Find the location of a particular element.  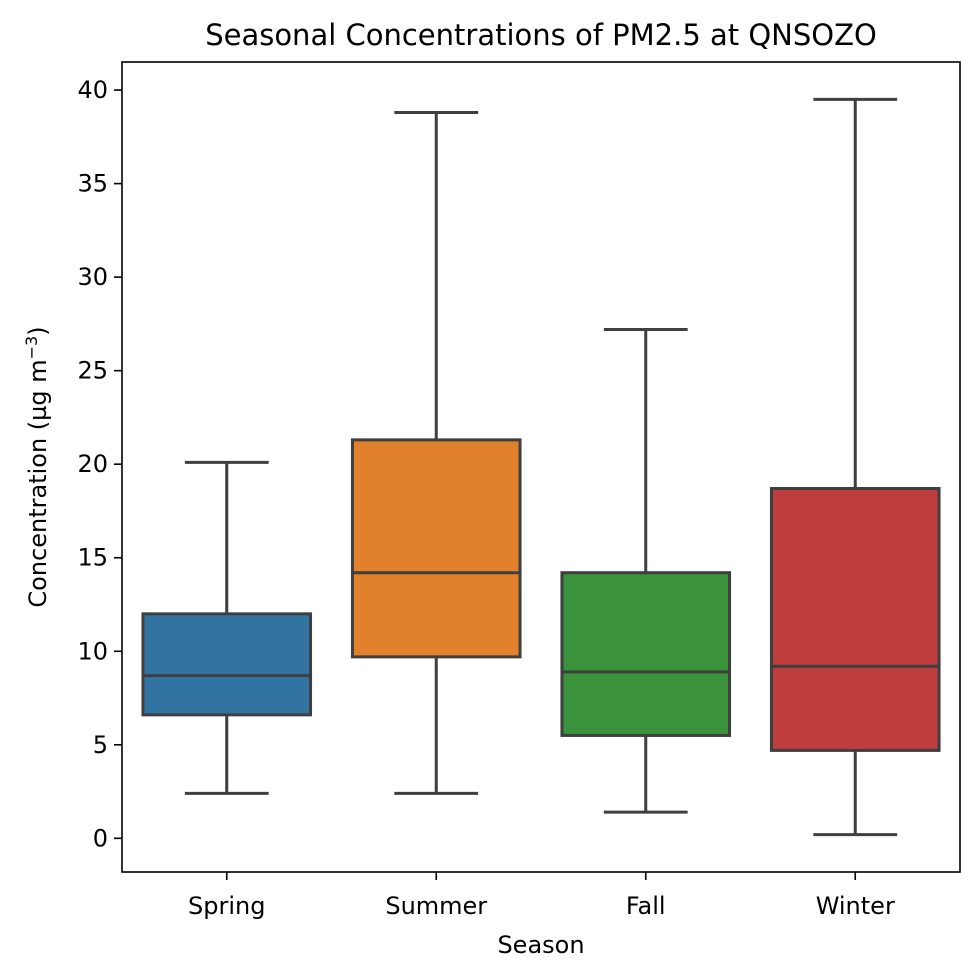

x-tick-label-winter: Winter is located at coordinates (855, 906).